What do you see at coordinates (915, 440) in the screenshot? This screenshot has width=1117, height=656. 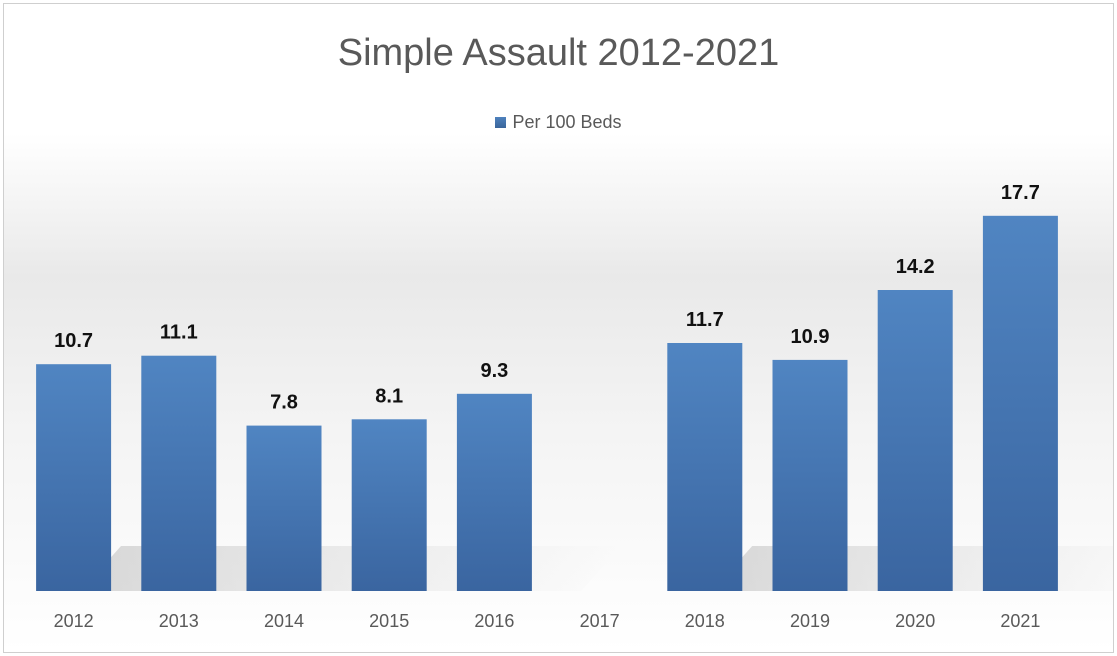 I see `bar-2020` at bounding box center [915, 440].